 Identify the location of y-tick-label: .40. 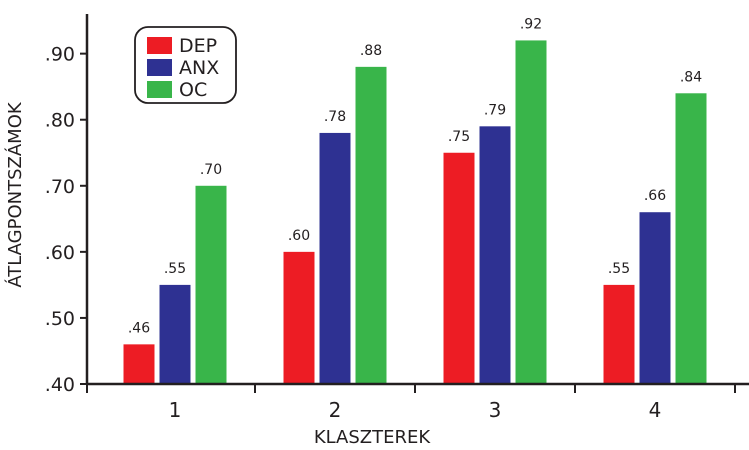
(60, 385).